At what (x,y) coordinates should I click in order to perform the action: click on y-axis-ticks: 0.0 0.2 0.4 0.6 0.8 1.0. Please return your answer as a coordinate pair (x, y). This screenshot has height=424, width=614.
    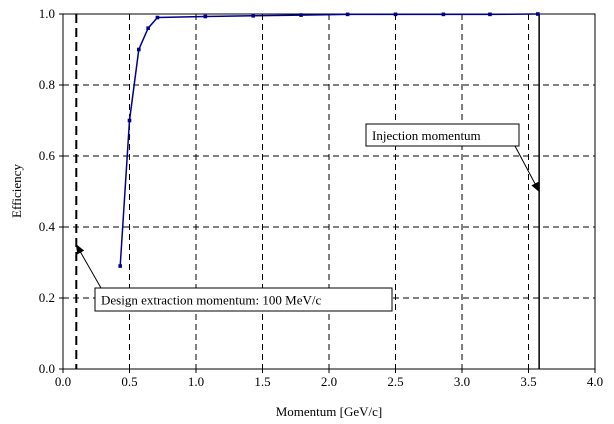
    Looking at the image, I should click on (51, 191).